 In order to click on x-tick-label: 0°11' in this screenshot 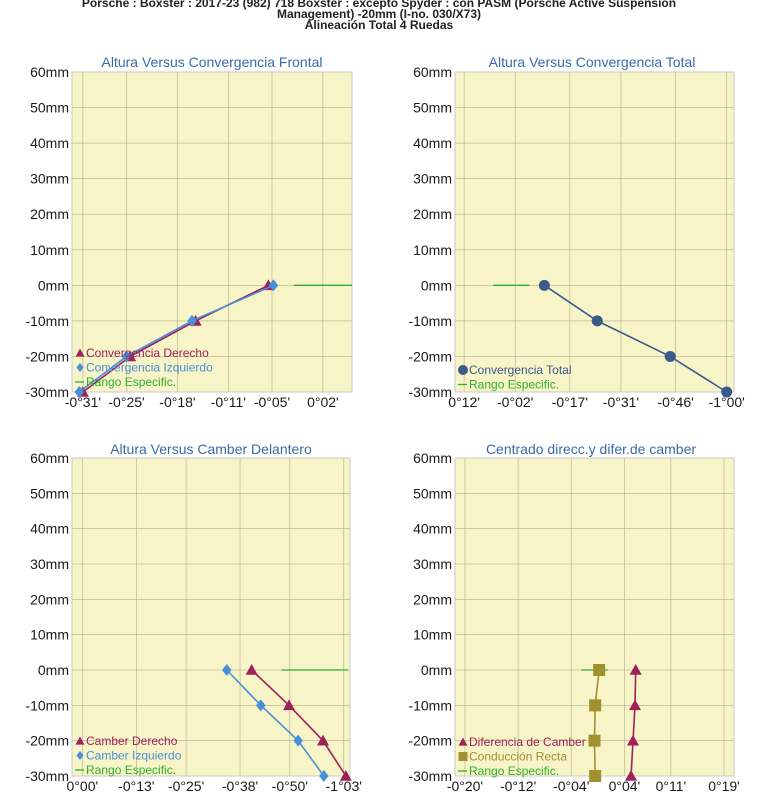, I will do `click(671, 786)`.